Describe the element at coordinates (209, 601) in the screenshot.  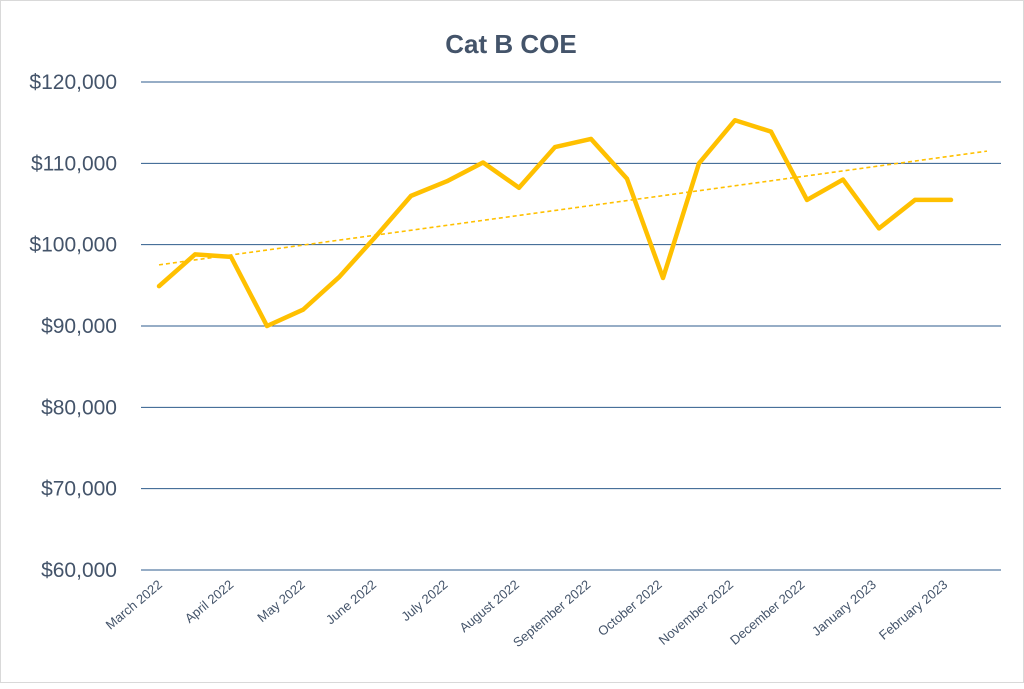
I see `x-tick-label: April 2022` at that location.